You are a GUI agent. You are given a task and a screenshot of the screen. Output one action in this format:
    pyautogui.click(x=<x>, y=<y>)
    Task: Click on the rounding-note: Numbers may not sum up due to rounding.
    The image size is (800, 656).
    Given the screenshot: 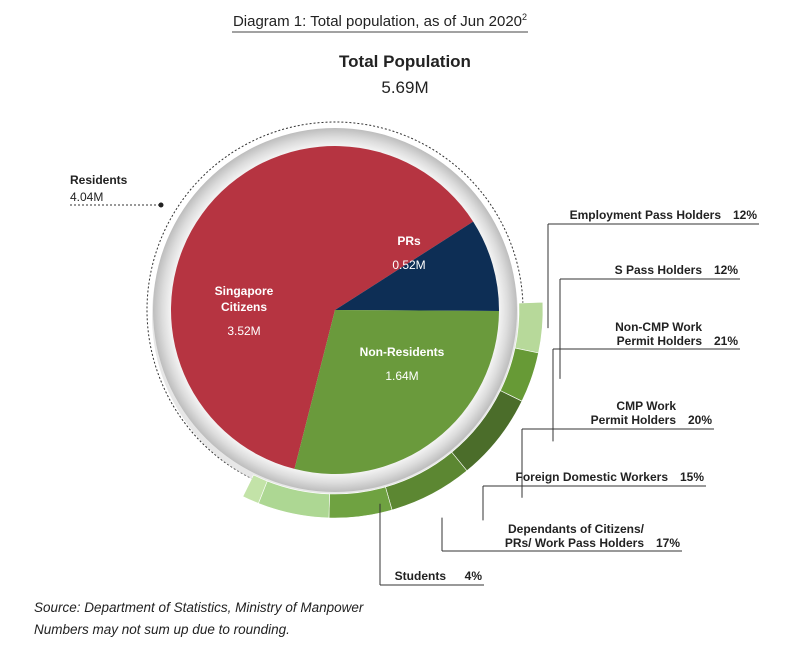 What is the action you would take?
    pyautogui.click(x=162, y=629)
    